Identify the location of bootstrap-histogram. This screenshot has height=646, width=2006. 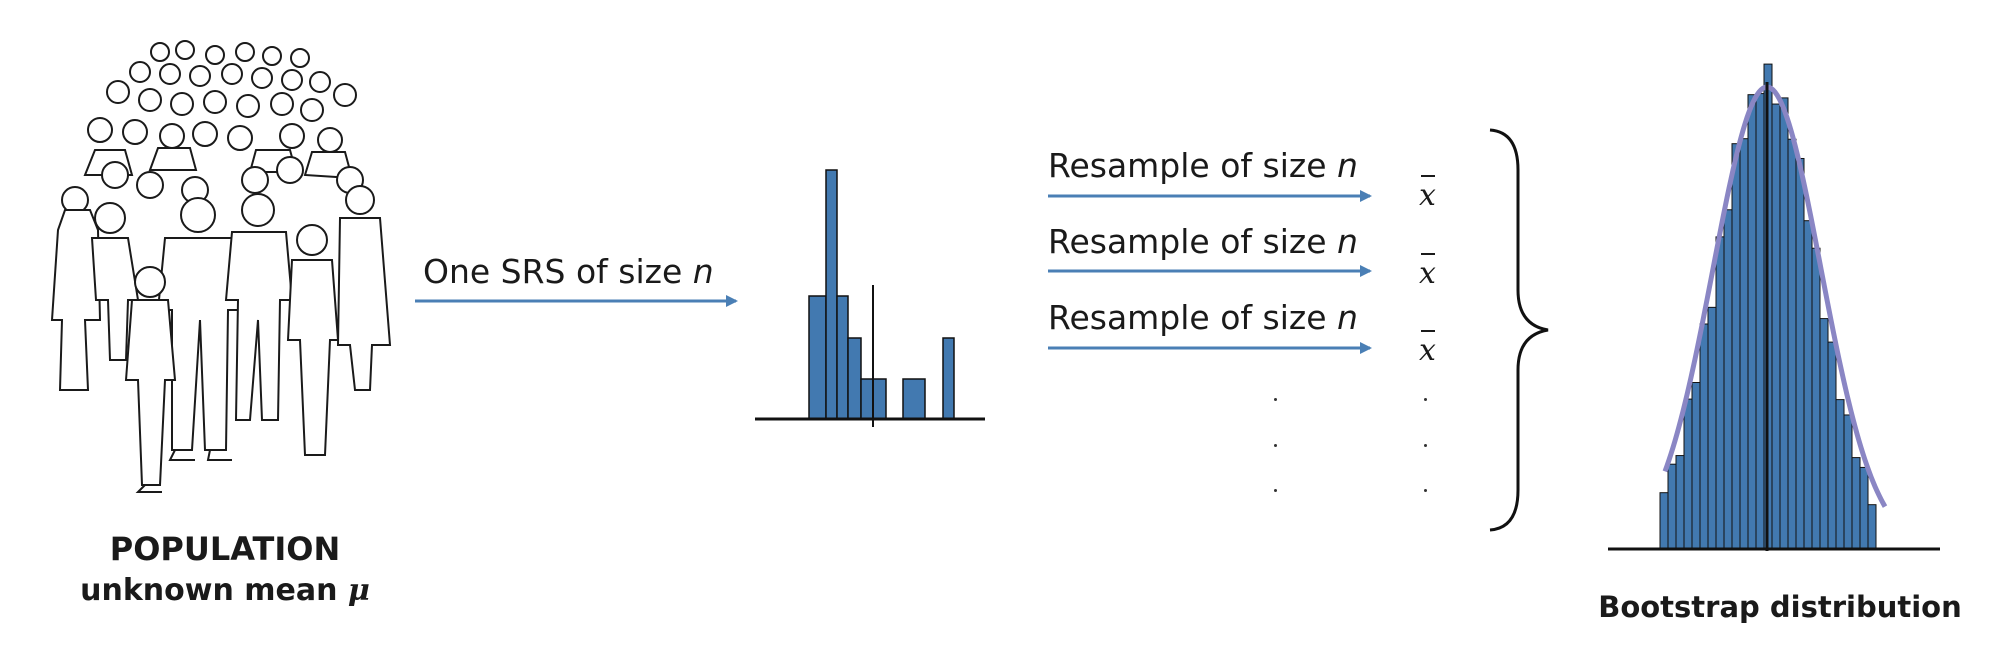
(1774, 307).